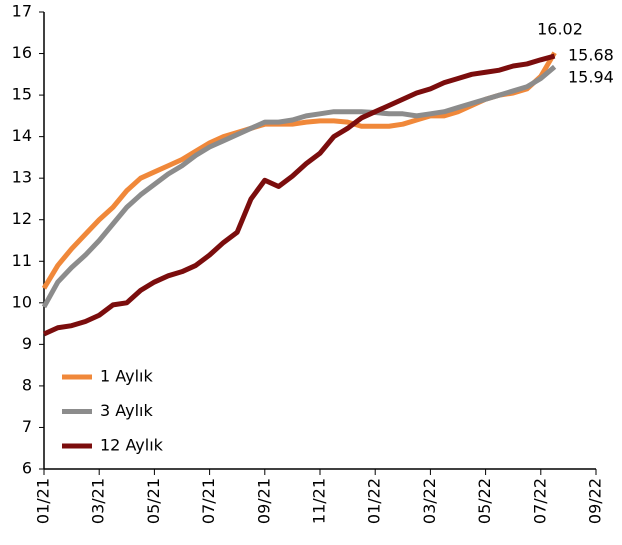 The height and width of the screenshot is (545, 622). What do you see at coordinates (22, 260) in the screenshot?
I see `y-tick-label: 11` at bounding box center [22, 260].